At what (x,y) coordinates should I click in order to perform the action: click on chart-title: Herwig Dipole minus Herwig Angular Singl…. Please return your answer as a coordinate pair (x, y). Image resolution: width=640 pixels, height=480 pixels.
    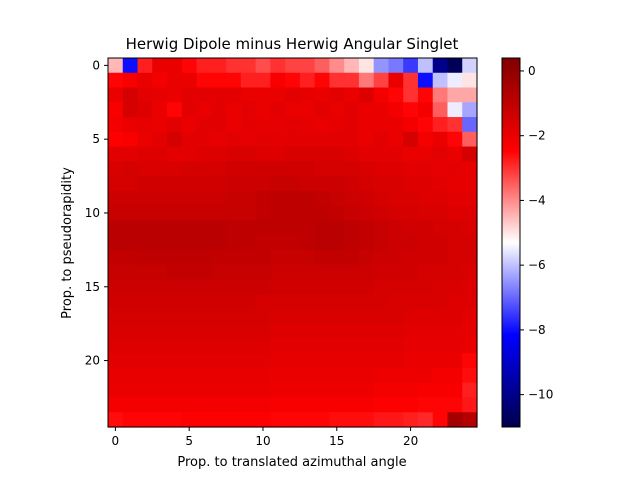
    Looking at the image, I should click on (292, 44).